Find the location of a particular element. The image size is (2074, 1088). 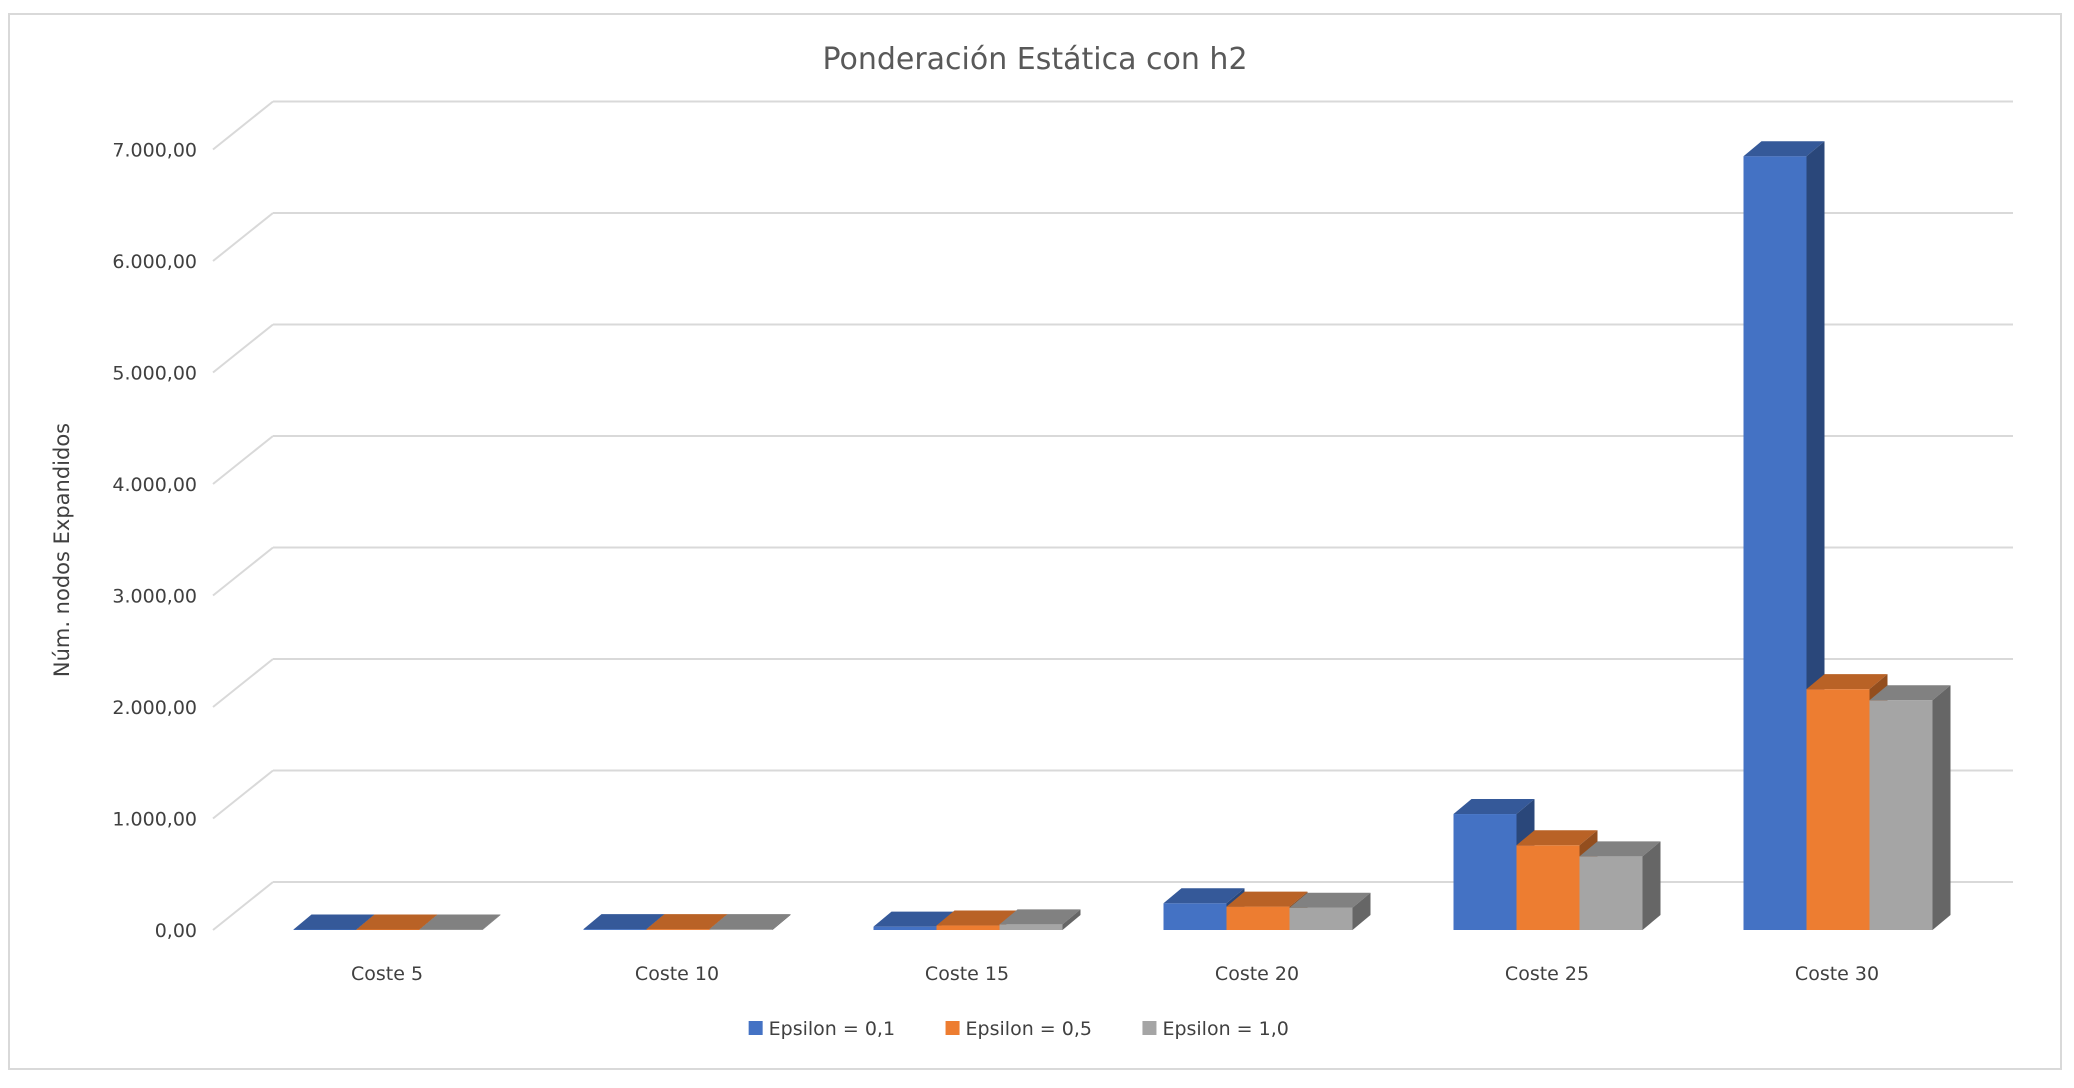

legend: Epsilon = 0,1 Epsilon = 0,5 Epsilon = 1,0 is located at coordinates (1018, 1029).